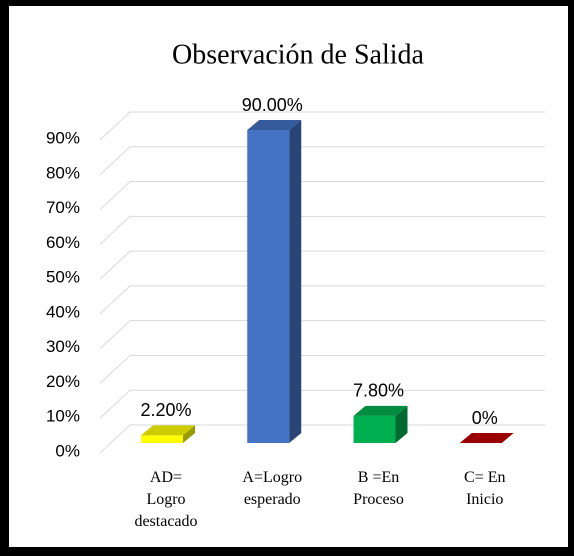 The image size is (574, 556). Describe the element at coordinates (272, 477) in the screenshot. I see `x-tick-label-line: A=Logro` at that location.